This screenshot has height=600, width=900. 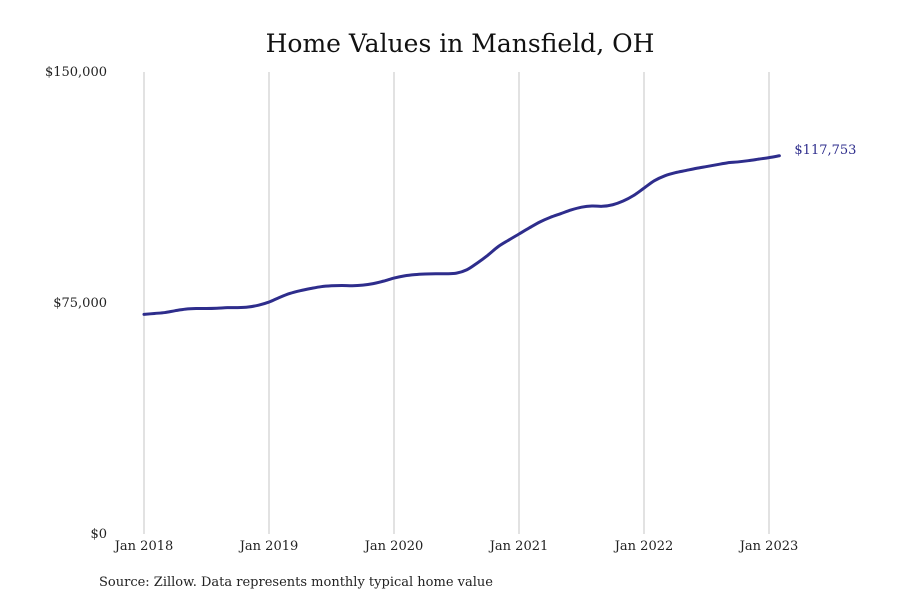 What do you see at coordinates (460, 43) in the screenshot?
I see `chart-title: Home Values in Mansfield, OH` at bounding box center [460, 43].